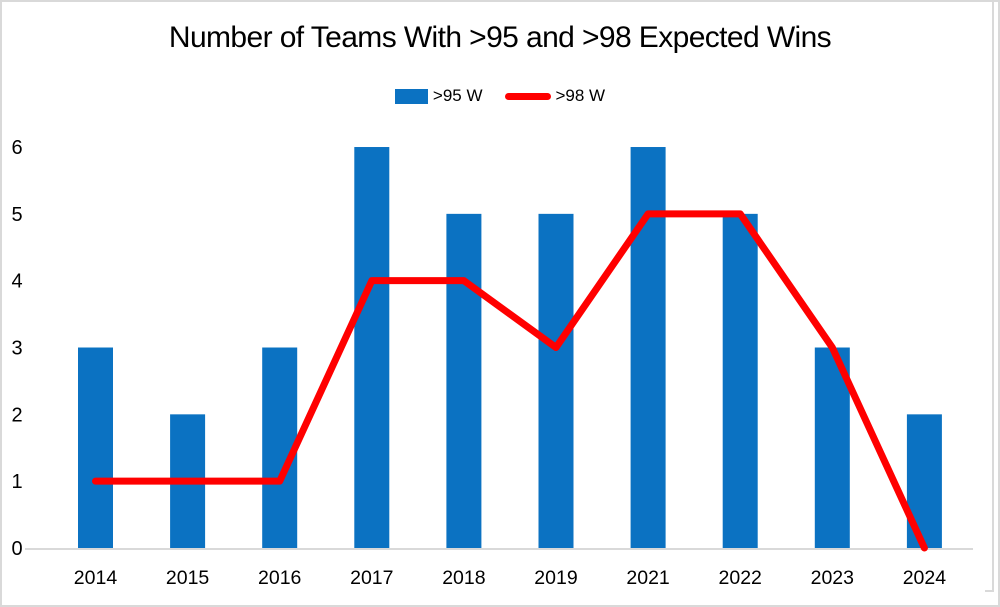  Describe the element at coordinates (648, 347) in the screenshot. I see `bar-2021` at that location.